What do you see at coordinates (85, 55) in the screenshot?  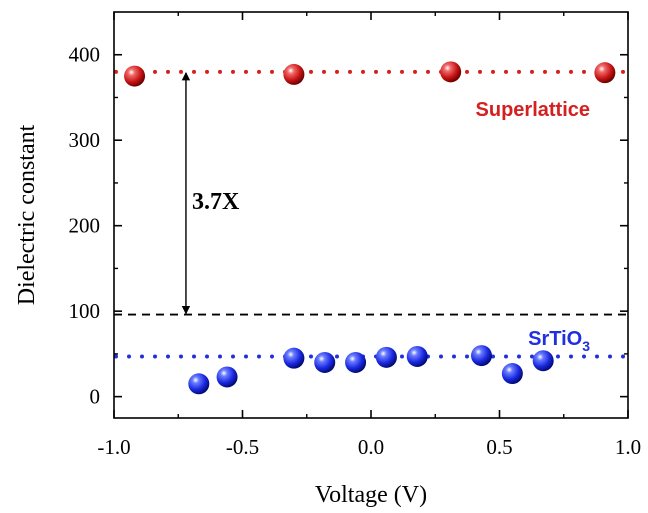 I see `y-tick-label: 400` at bounding box center [85, 55].